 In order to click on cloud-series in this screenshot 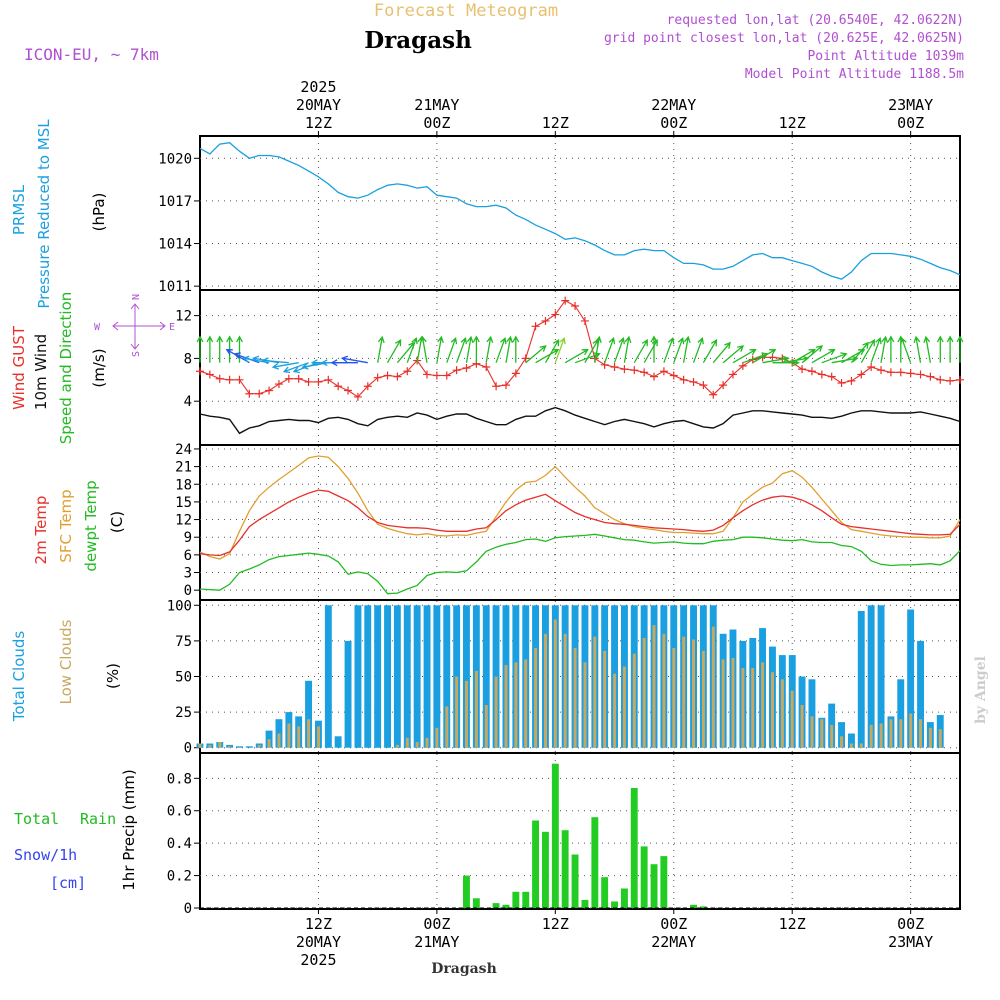, I will do `click(570, 676)`.